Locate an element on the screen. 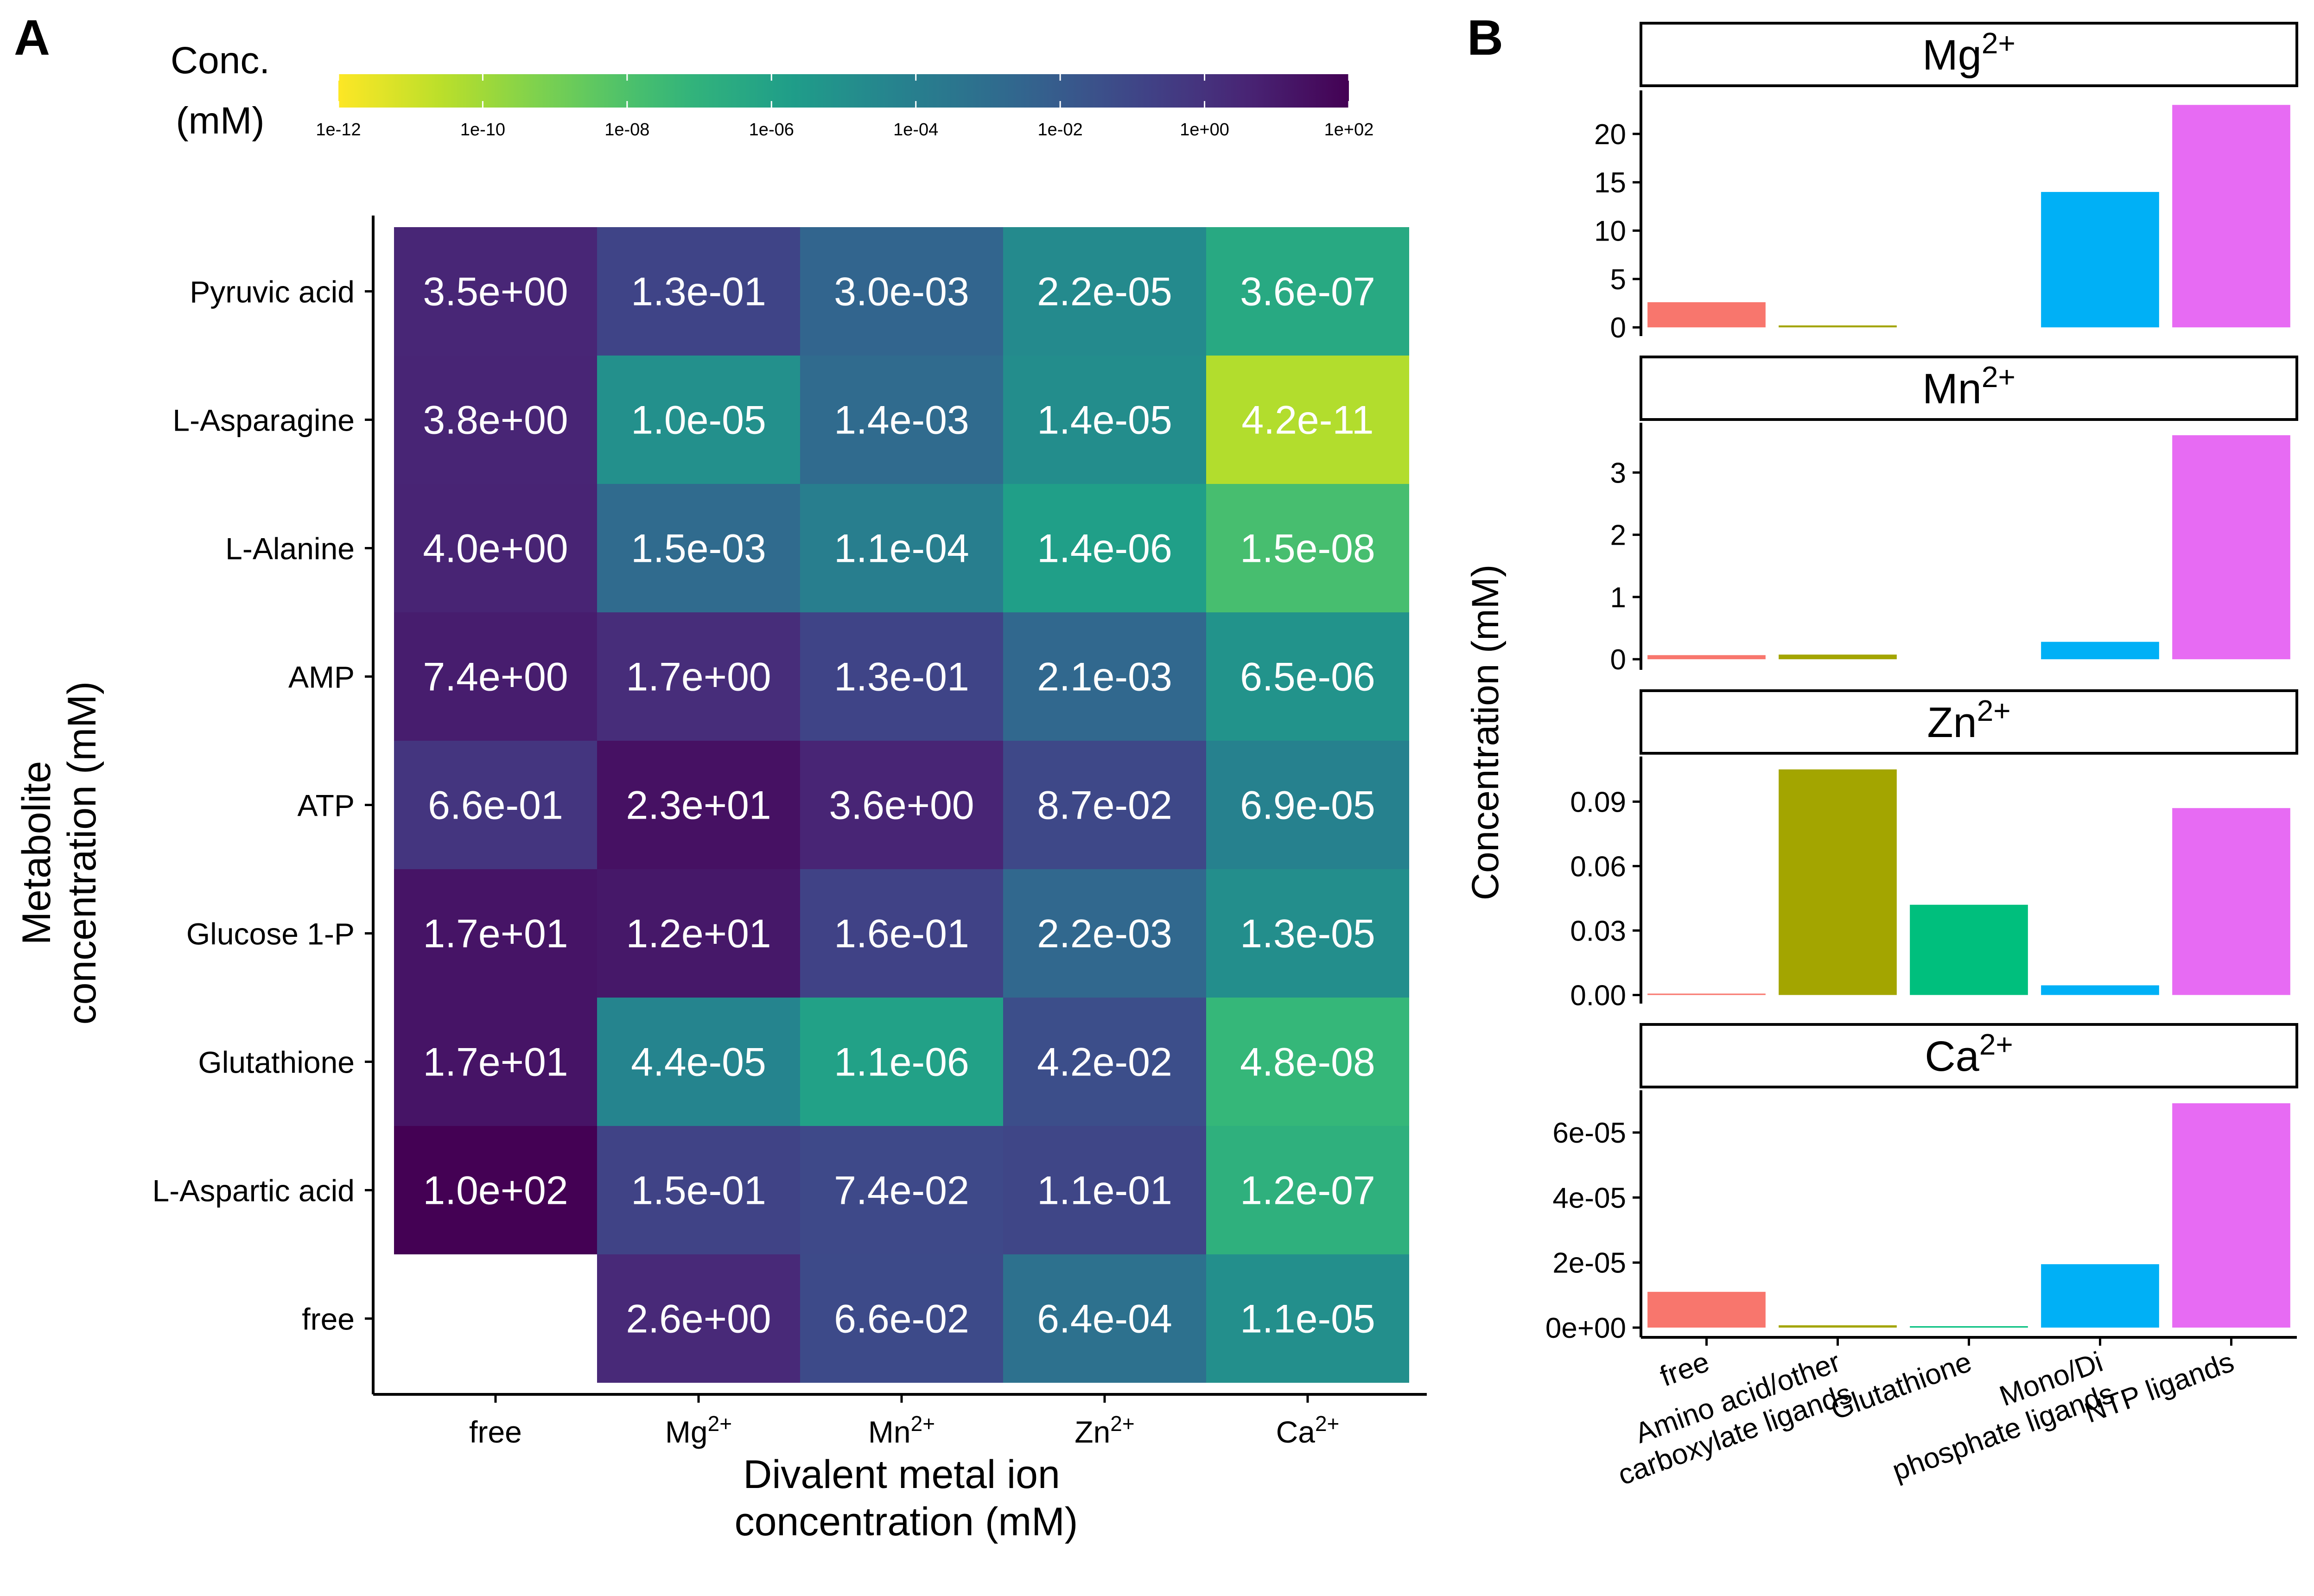 This screenshot has width=2314, height=1596. heatmap-cell-label: 6.9e-05 is located at coordinates (1307, 805).